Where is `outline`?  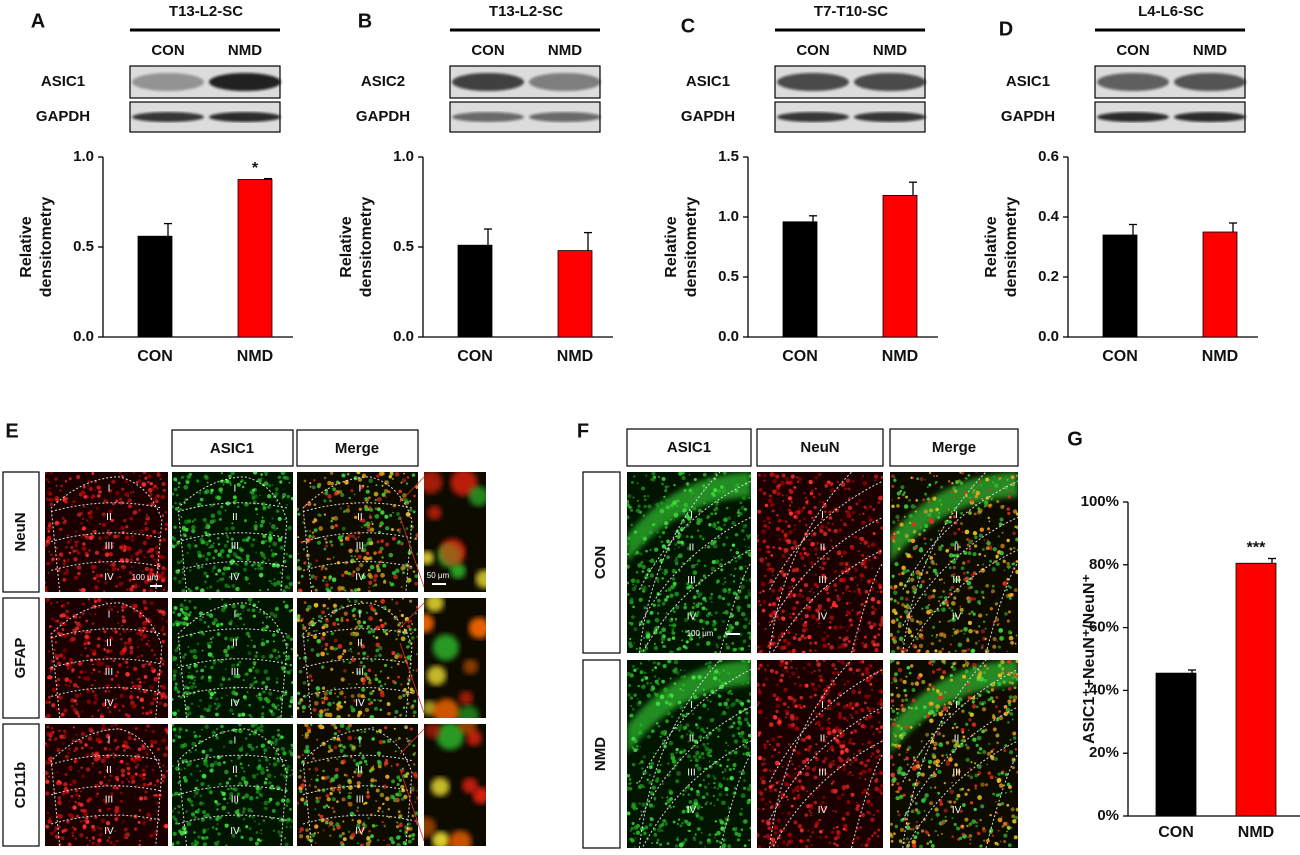 outline is located at coordinates (106, 787).